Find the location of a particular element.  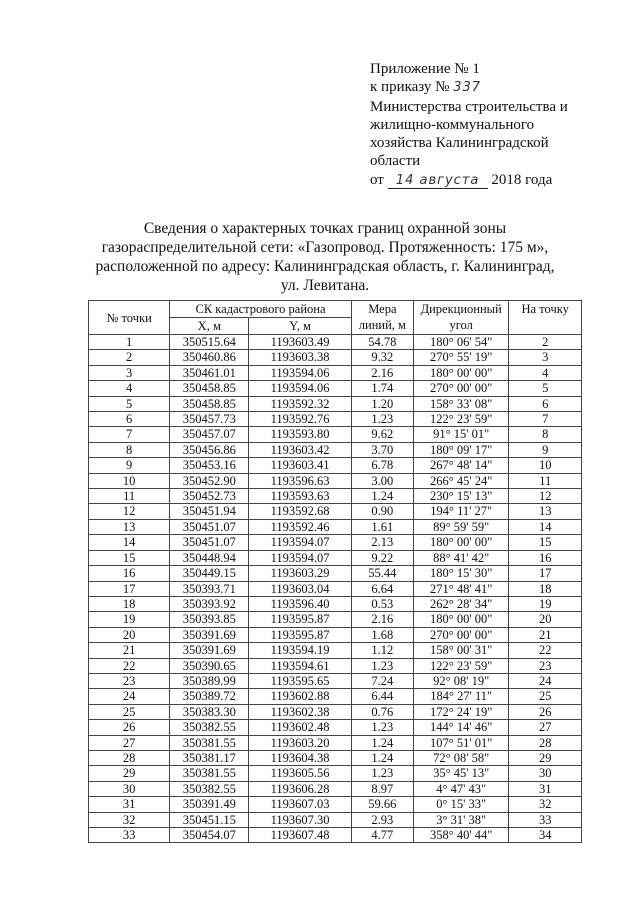

x-coord: 350515.64 is located at coordinates (209, 342).